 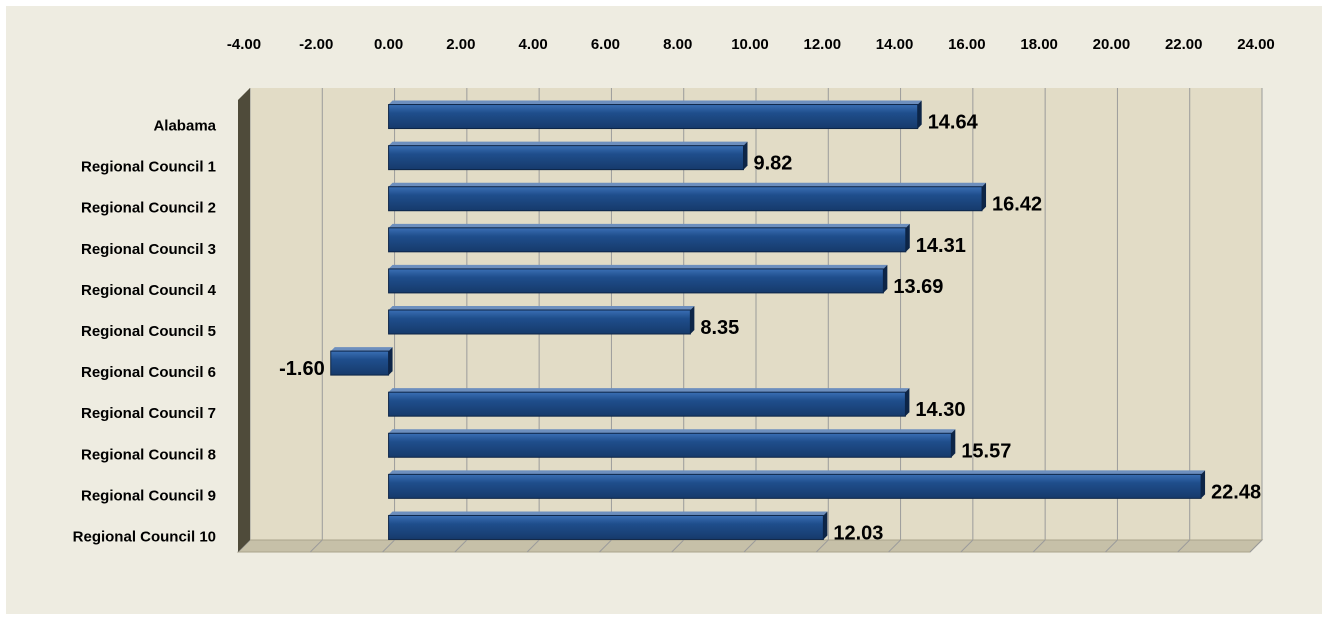 I want to click on x-tick-label: -2.00, so click(x=316, y=44).